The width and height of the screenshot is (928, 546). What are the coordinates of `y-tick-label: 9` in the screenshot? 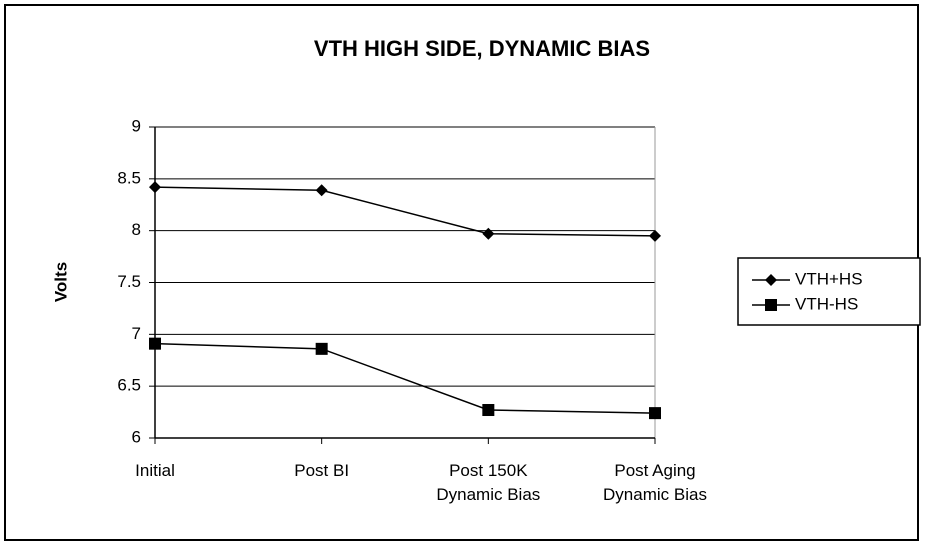 It's located at (136, 125).